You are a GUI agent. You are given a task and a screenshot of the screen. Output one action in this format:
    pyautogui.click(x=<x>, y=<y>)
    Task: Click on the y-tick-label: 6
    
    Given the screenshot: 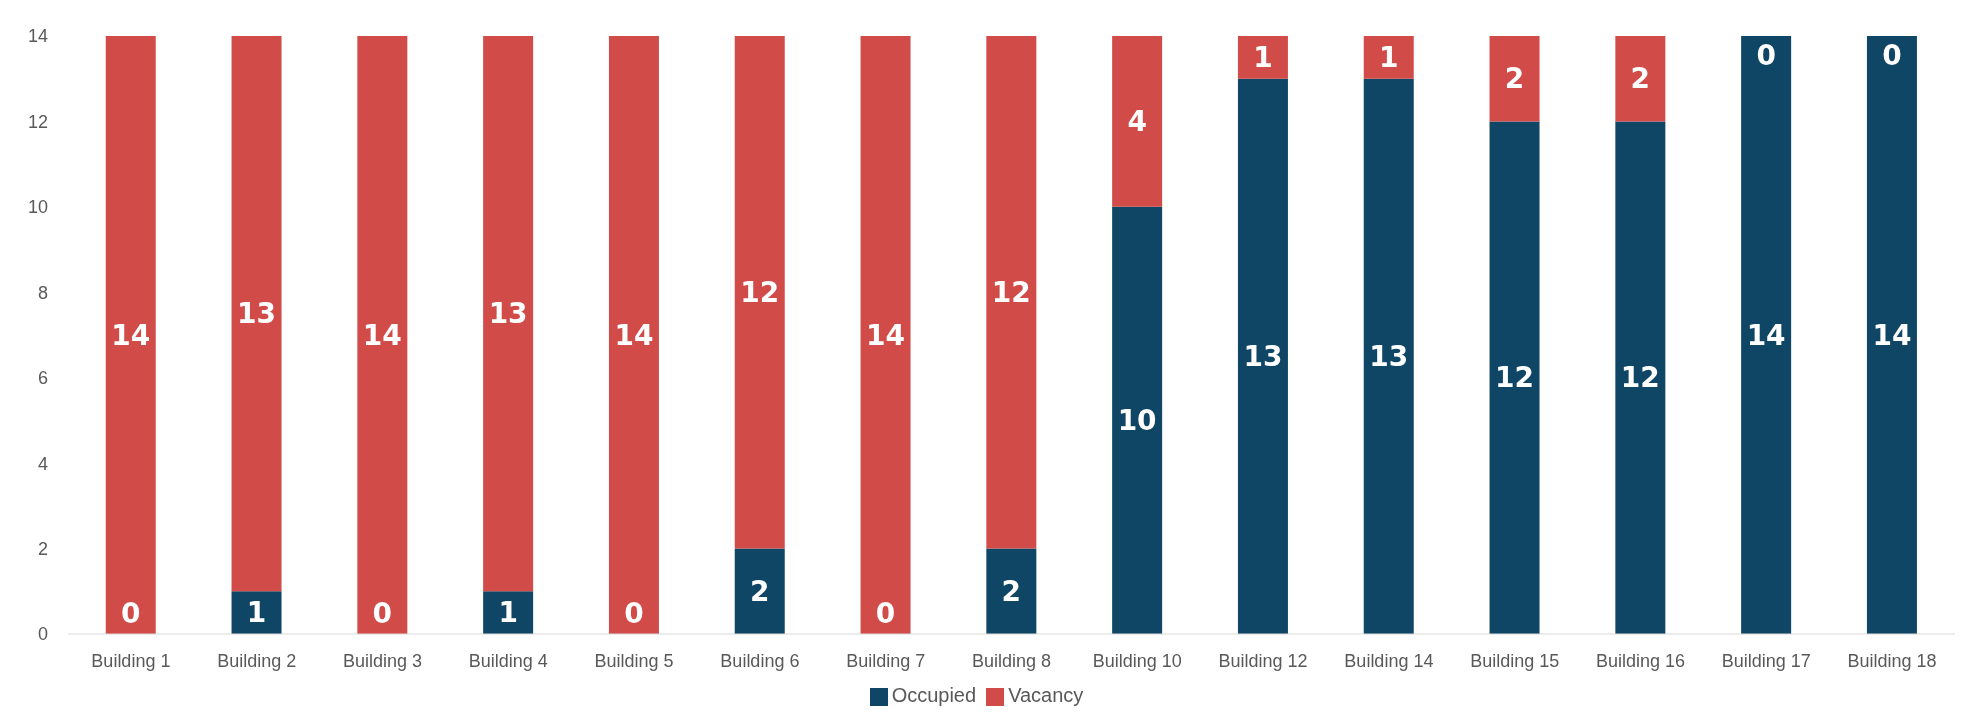 What is the action you would take?
    pyautogui.click(x=42, y=378)
    